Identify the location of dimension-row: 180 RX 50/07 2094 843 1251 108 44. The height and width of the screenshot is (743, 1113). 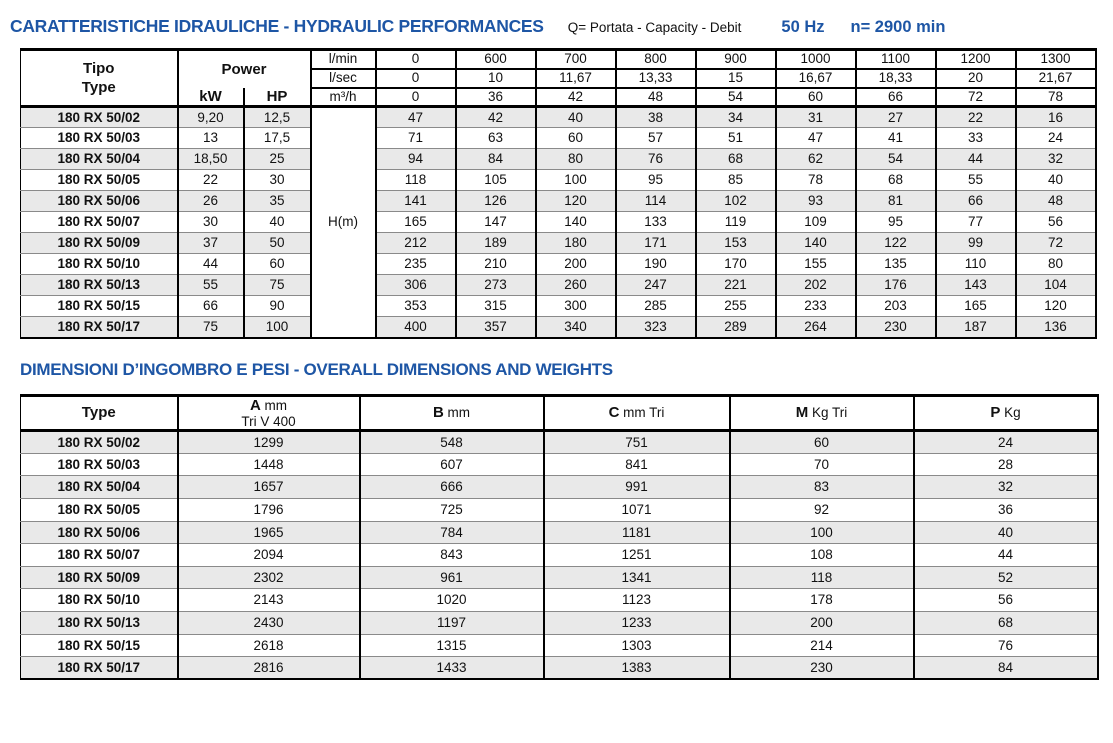
(559, 555).